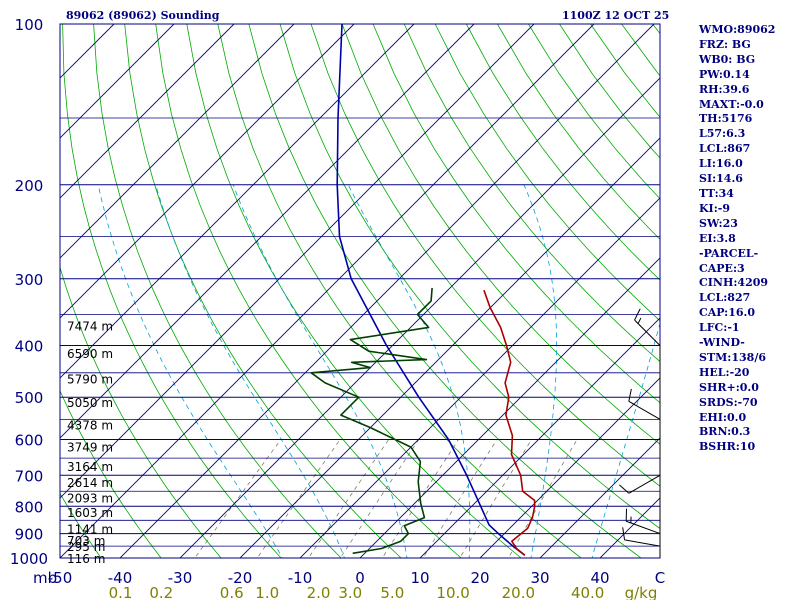 Image resolution: width=800 pixels, height=600 pixels. I want to click on mixing-ratio-label: 1.0, so click(267, 592).